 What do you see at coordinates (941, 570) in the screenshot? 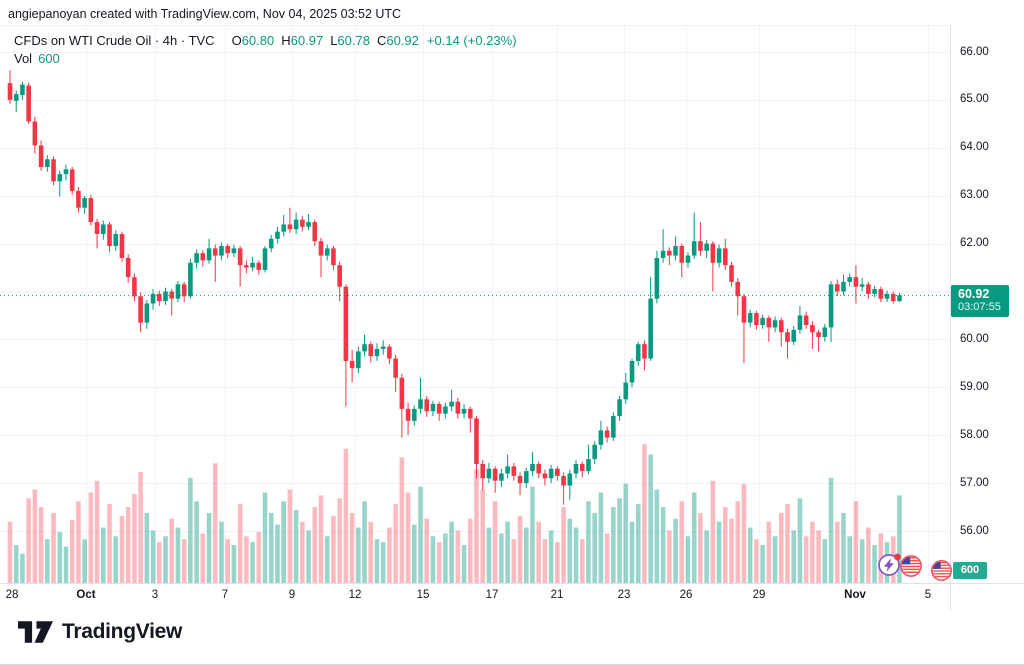
I see `us-flag-scale-icon` at bounding box center [941, 570].